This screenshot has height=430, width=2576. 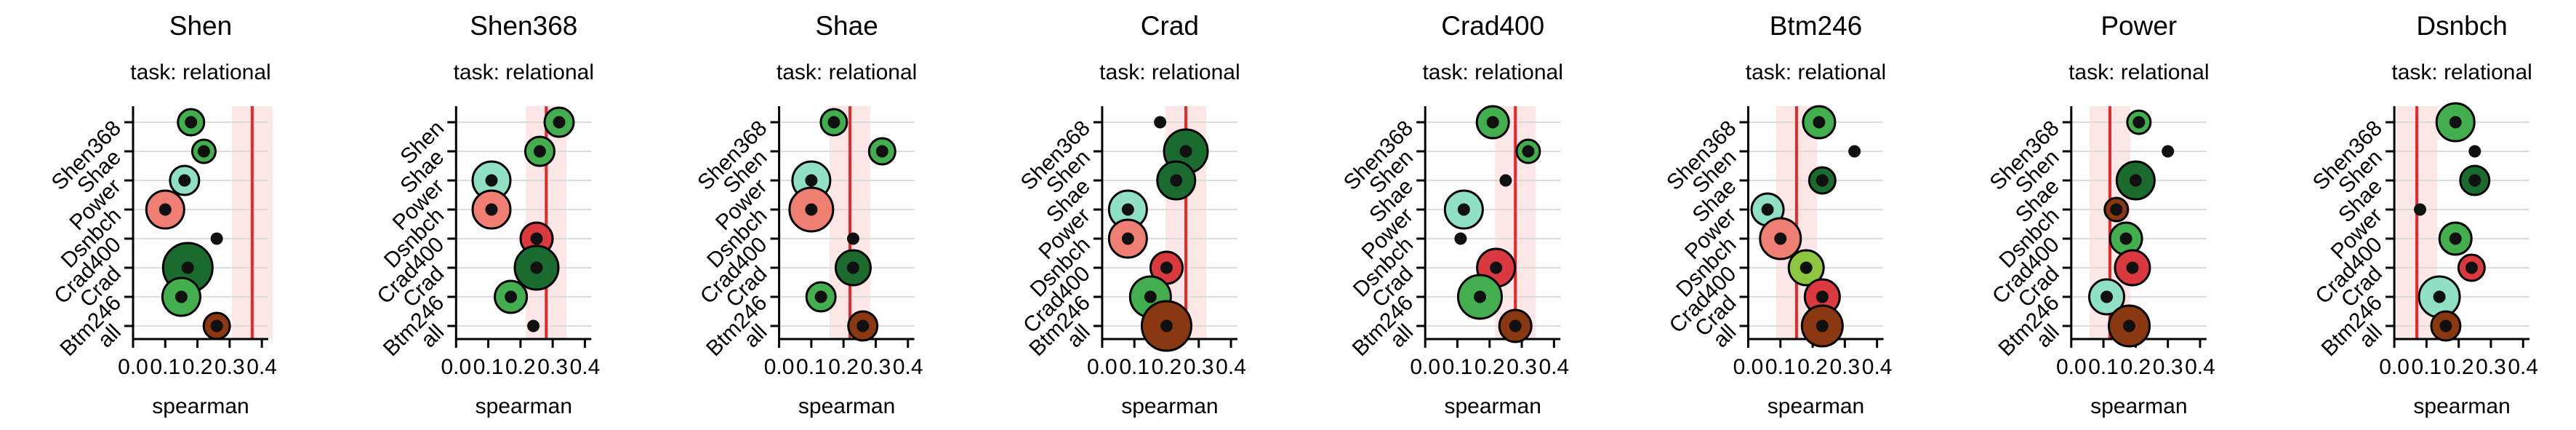 What do you see at coordinates (524, 26) in the screenshot?
I see `chart-title: Shen368` at bounding box center [524, 26].